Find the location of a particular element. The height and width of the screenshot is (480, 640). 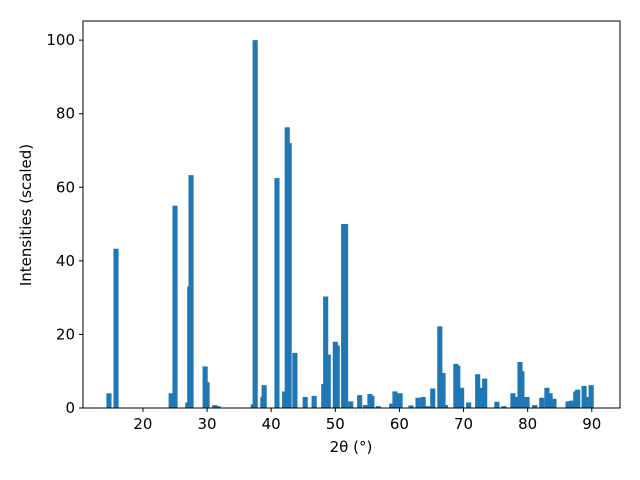

x-tick-label: 70 is located at coordinates (463, 424).